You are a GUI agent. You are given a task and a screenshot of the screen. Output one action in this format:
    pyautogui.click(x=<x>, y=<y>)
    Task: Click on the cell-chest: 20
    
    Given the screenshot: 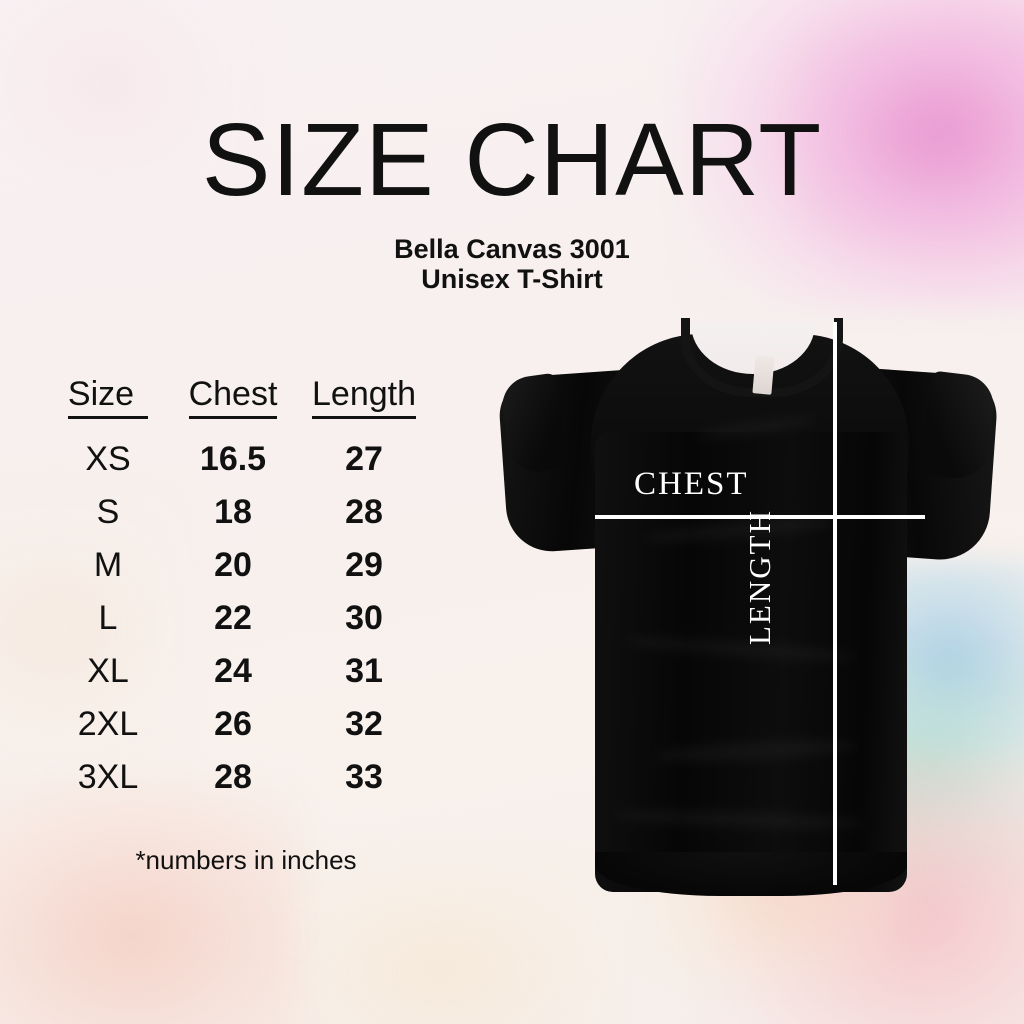 What is the action you would take?
    pyautogui.click(x=233, y=565)
    